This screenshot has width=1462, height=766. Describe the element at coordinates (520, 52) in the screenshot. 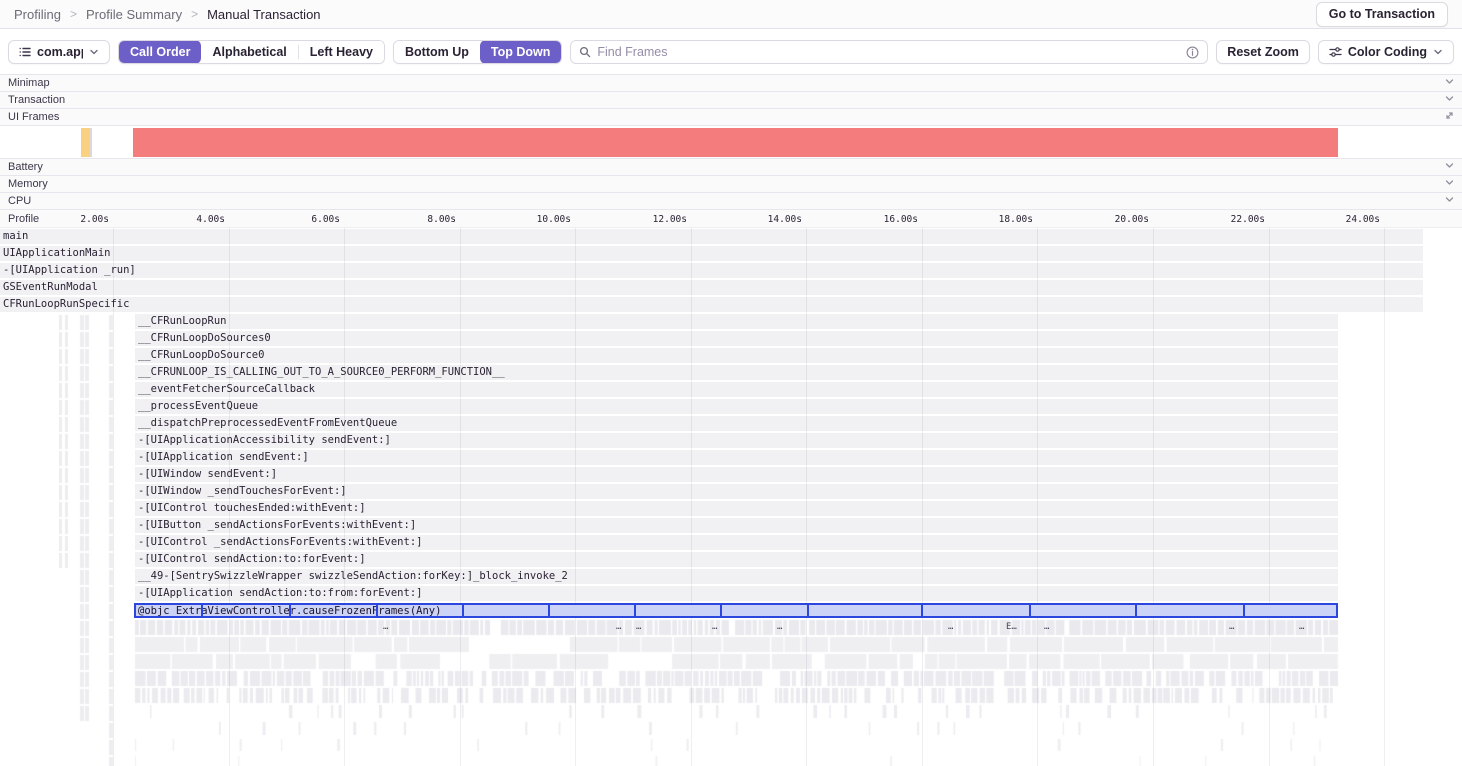

I see `top-down-button: Top Down` at that location.